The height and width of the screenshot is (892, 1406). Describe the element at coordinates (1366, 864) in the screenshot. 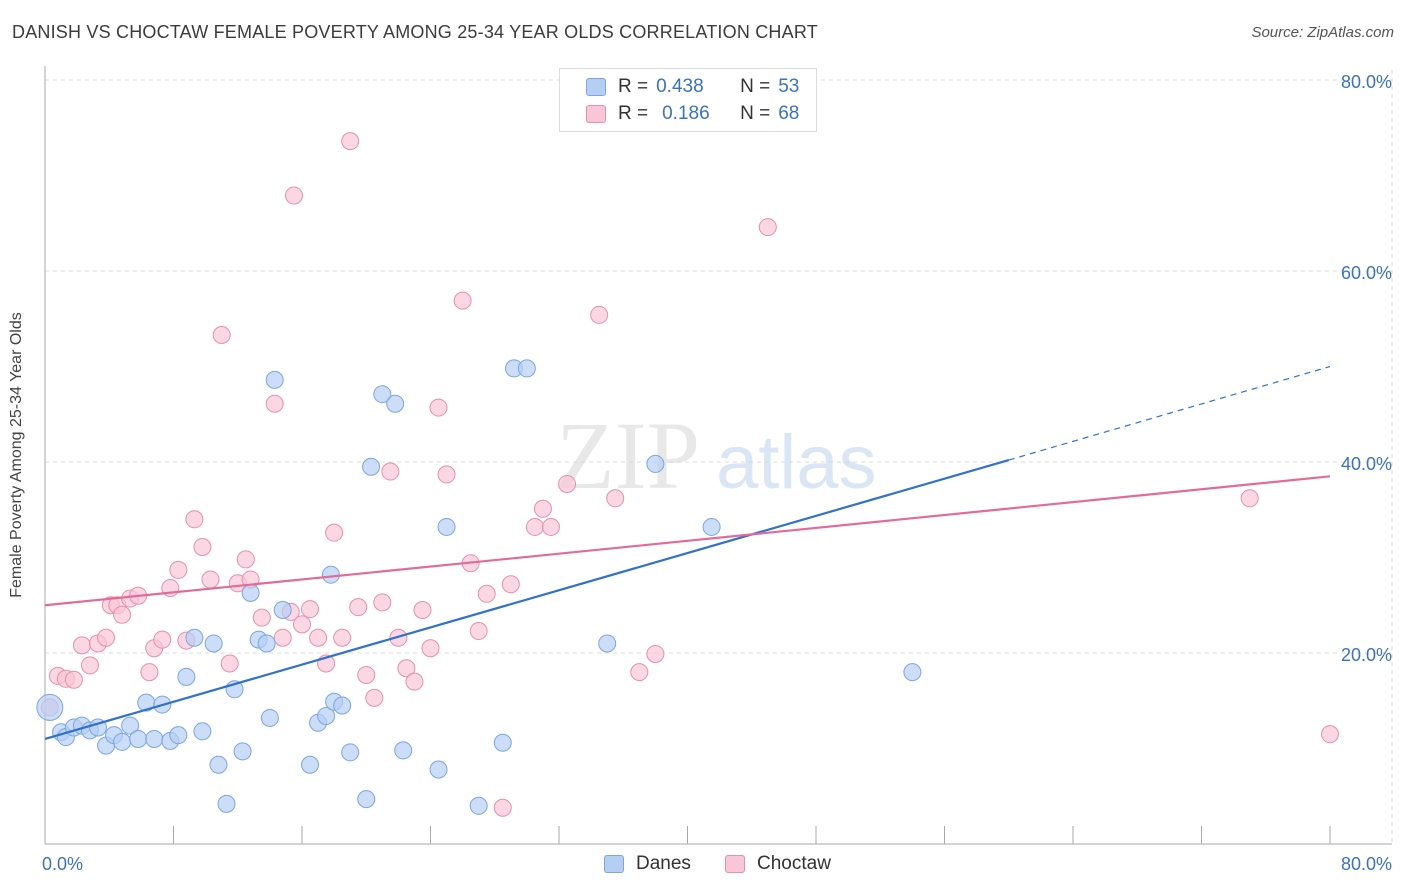

I see `x-tick-label-max: 80.0%` at that location.